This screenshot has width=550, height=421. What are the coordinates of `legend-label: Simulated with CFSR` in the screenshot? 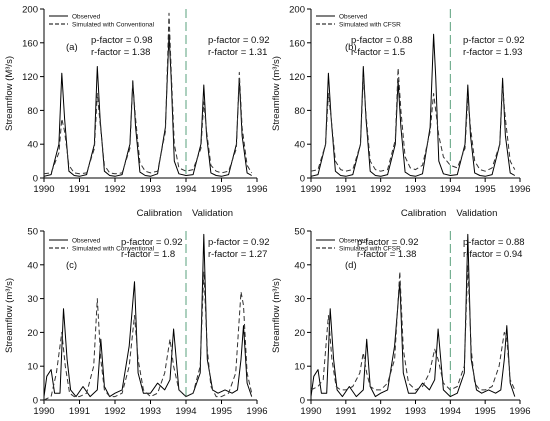 It's located at (370, 249).